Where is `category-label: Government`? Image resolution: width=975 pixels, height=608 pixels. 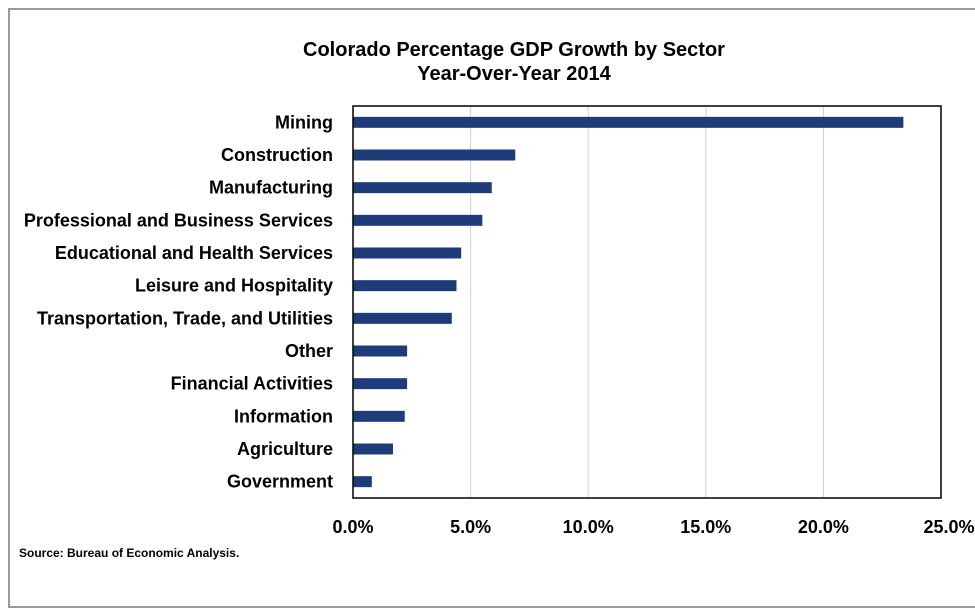
category-label: Government is located at coordinates (280, 482).